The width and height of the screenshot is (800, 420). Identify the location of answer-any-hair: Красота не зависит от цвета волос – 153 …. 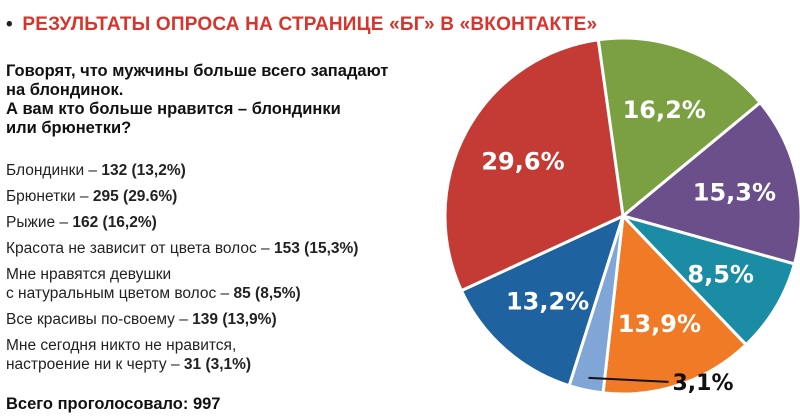
(226, 248).